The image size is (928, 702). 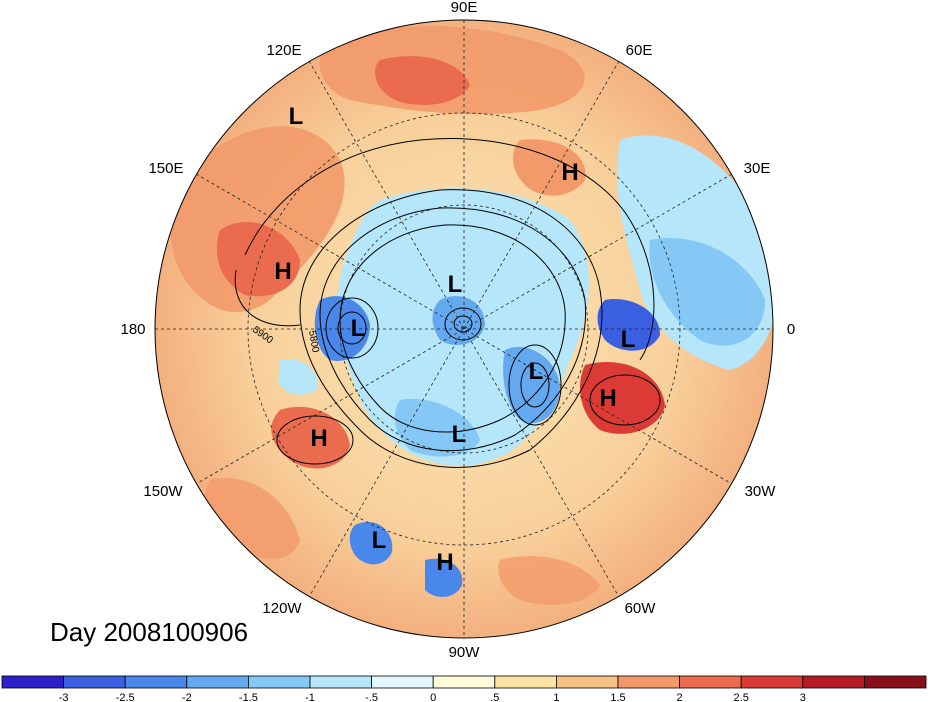 What do you see at coordinates (757, 168) in the screenshot?
I see `lon-label-30e: 30E` at bounding box center [757, 168].